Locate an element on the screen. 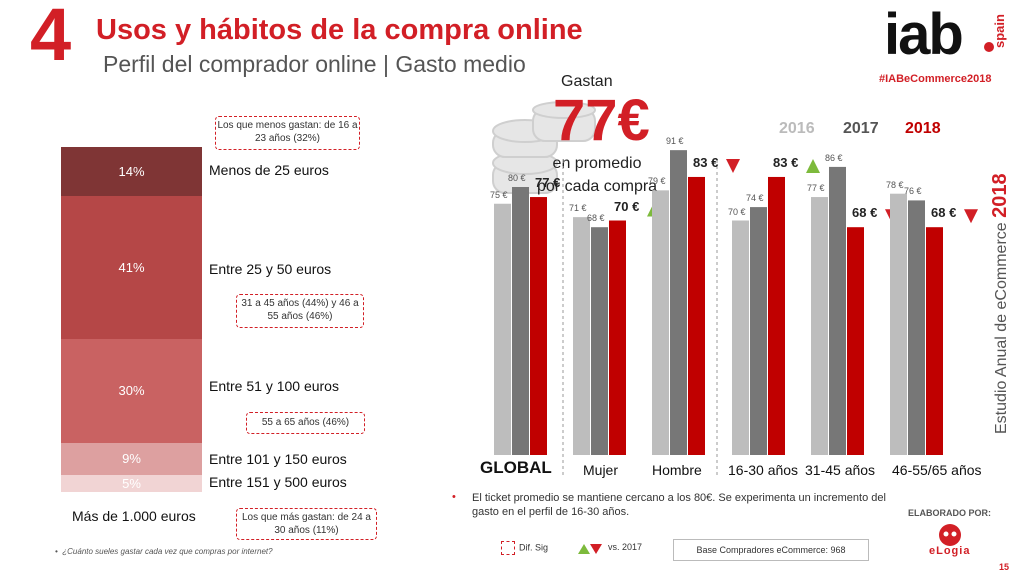 This screenshot has height=577, width=1024. stack-range-label: Entre 101 y 150 euros is located at coordinates (278, 459).